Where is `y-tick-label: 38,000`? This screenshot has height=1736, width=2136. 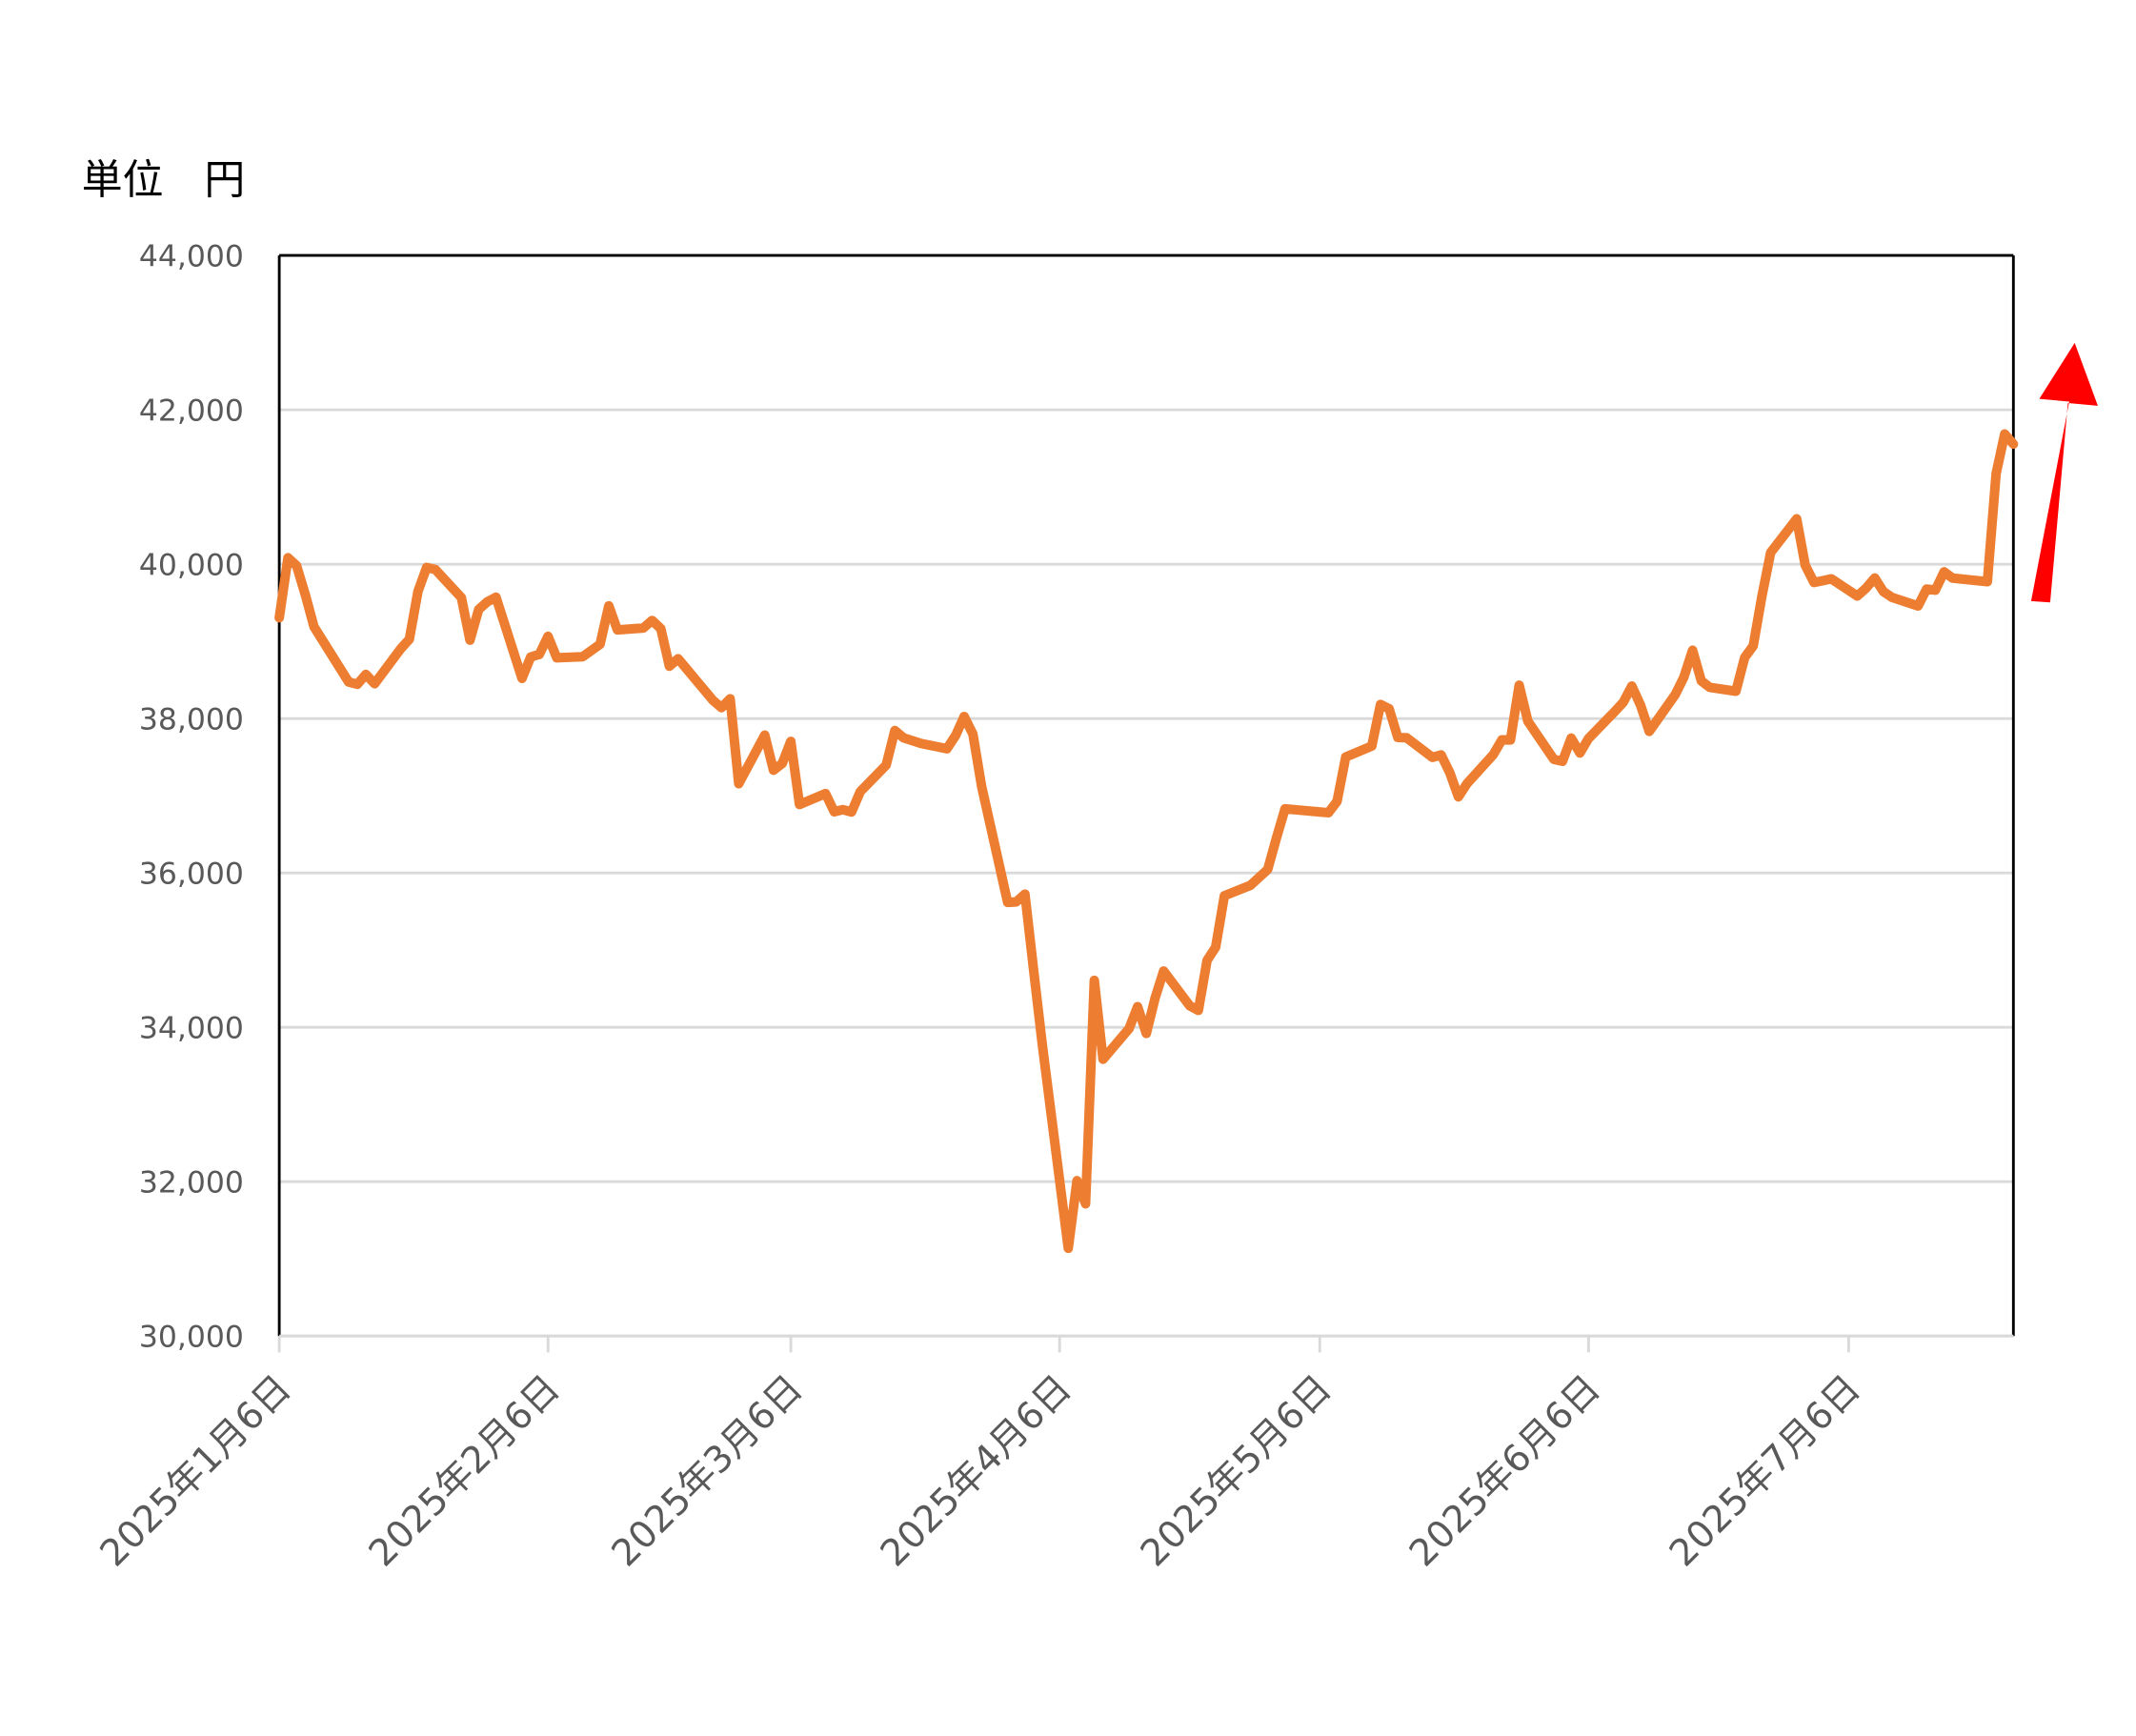
y-tick-label: 38,000 is located at coordinates (191, 720).